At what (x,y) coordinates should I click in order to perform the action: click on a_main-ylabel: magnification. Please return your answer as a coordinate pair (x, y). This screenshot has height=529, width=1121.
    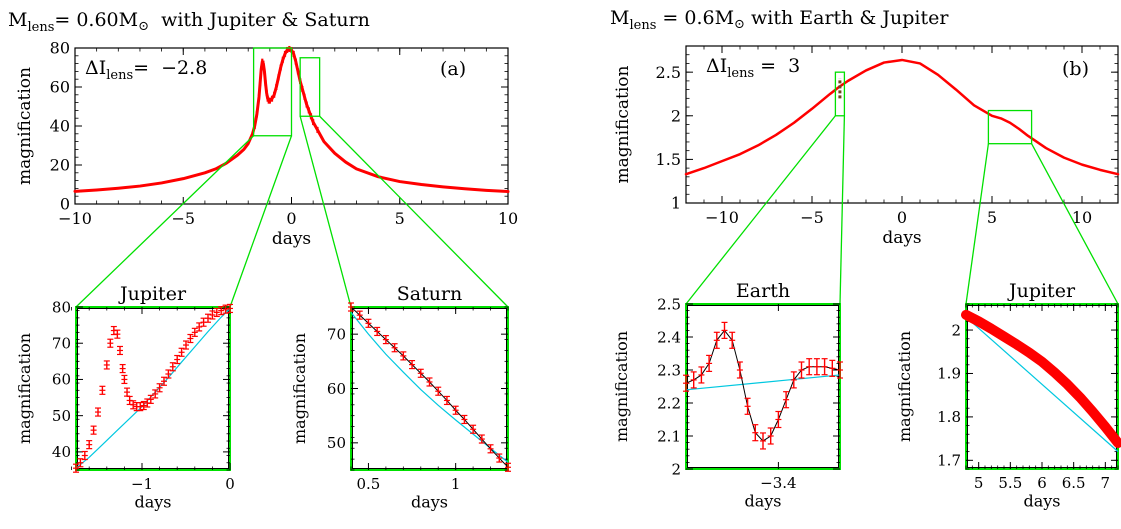
    Looking at the image, I should click on (25, 126).